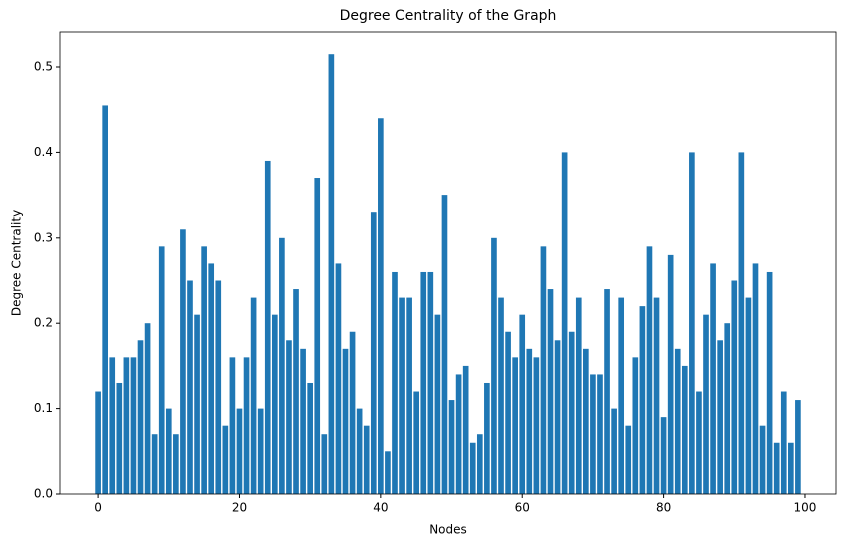  What do you see at coordinates (805, 508) in the screenshot?
I see `x-tick-label: 100` at bounding box center [805, 508].